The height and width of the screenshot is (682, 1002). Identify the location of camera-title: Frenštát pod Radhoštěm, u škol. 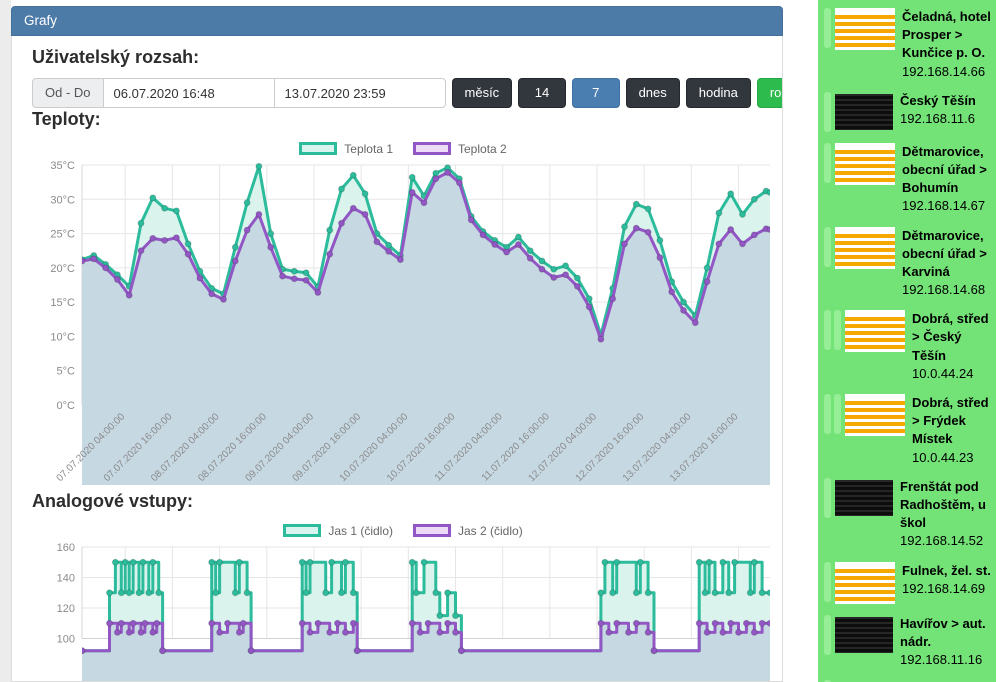
(943, 504).